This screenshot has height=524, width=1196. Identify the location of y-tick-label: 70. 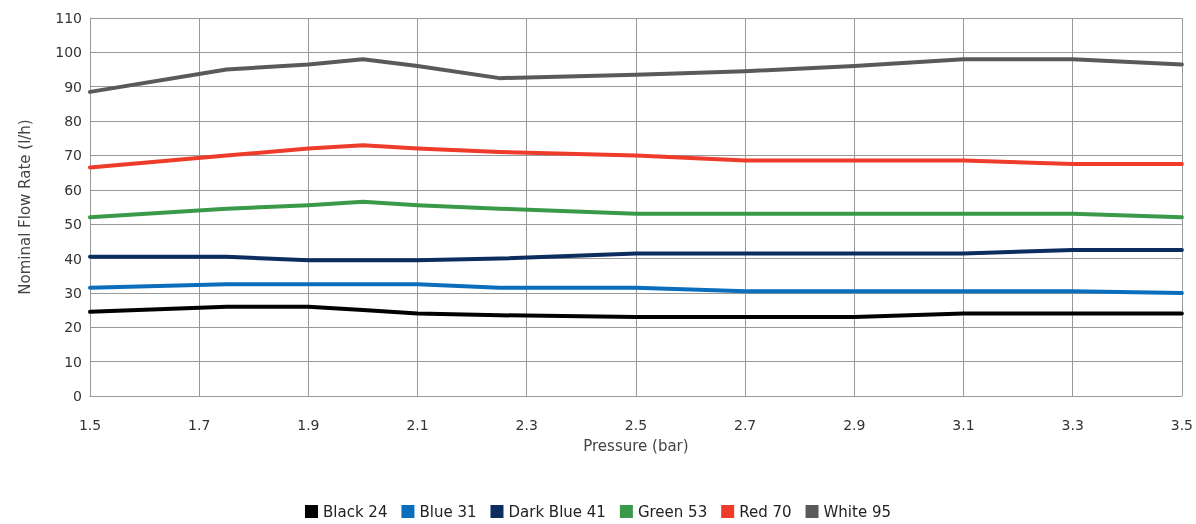
(73, 155).